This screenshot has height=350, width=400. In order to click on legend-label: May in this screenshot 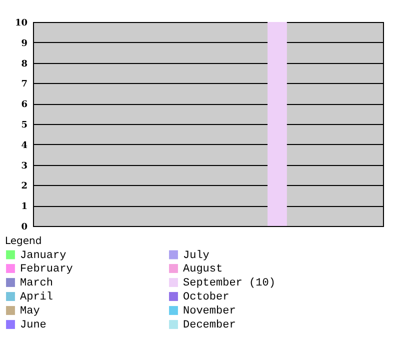, I will do `click(30, 312)`.